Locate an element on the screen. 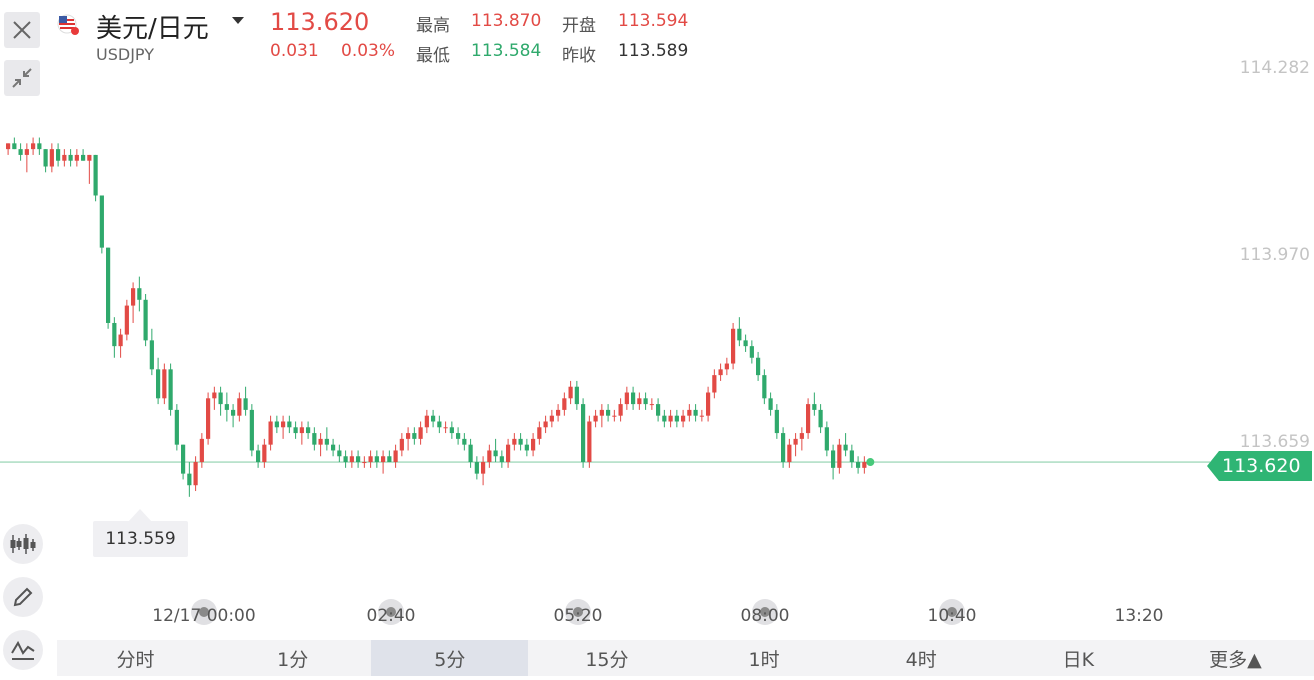  x-tick-label: 10:40 is located at coordinates (952, 616).